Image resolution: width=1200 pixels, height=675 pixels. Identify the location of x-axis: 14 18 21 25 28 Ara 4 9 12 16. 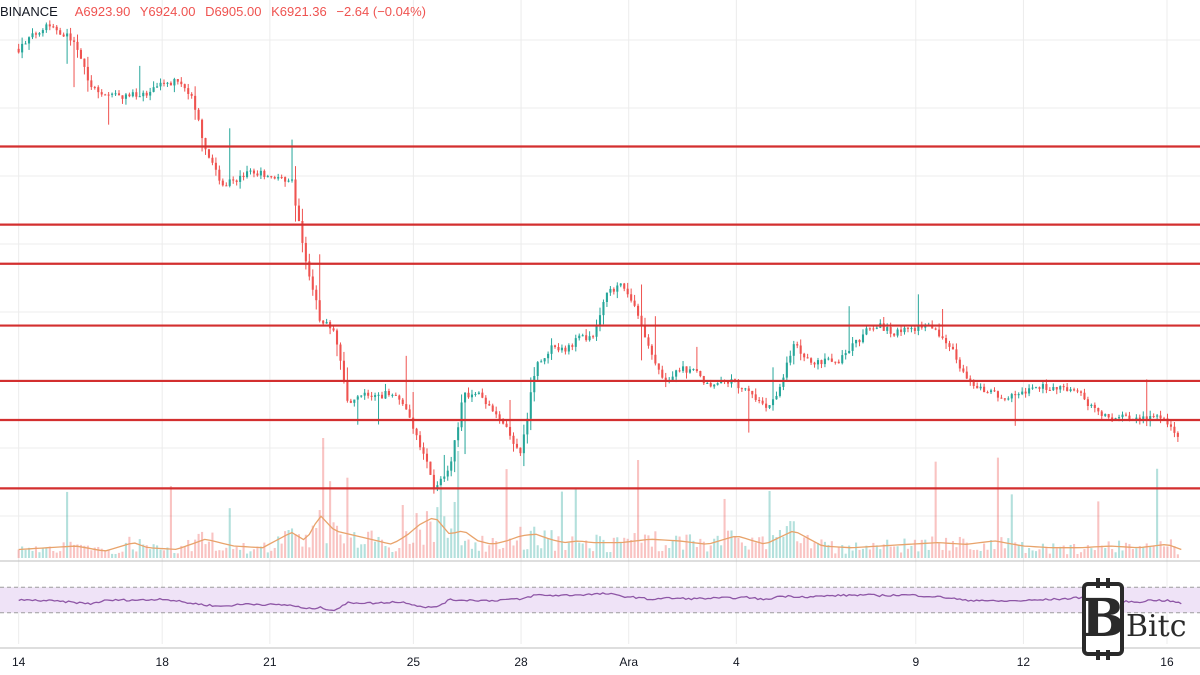
(593, 662).